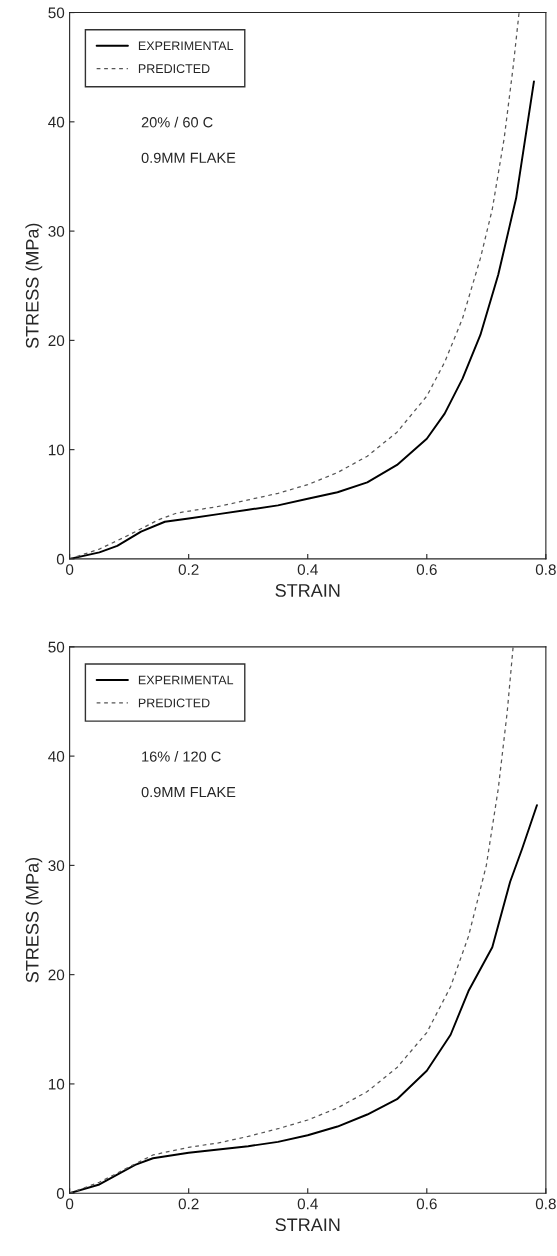 The image size is (557, 1256). What do you see at coordinates (177, 122) in the screenshot?
I see `annotation: 20% / 60 C` at bounding box center [177, 122].